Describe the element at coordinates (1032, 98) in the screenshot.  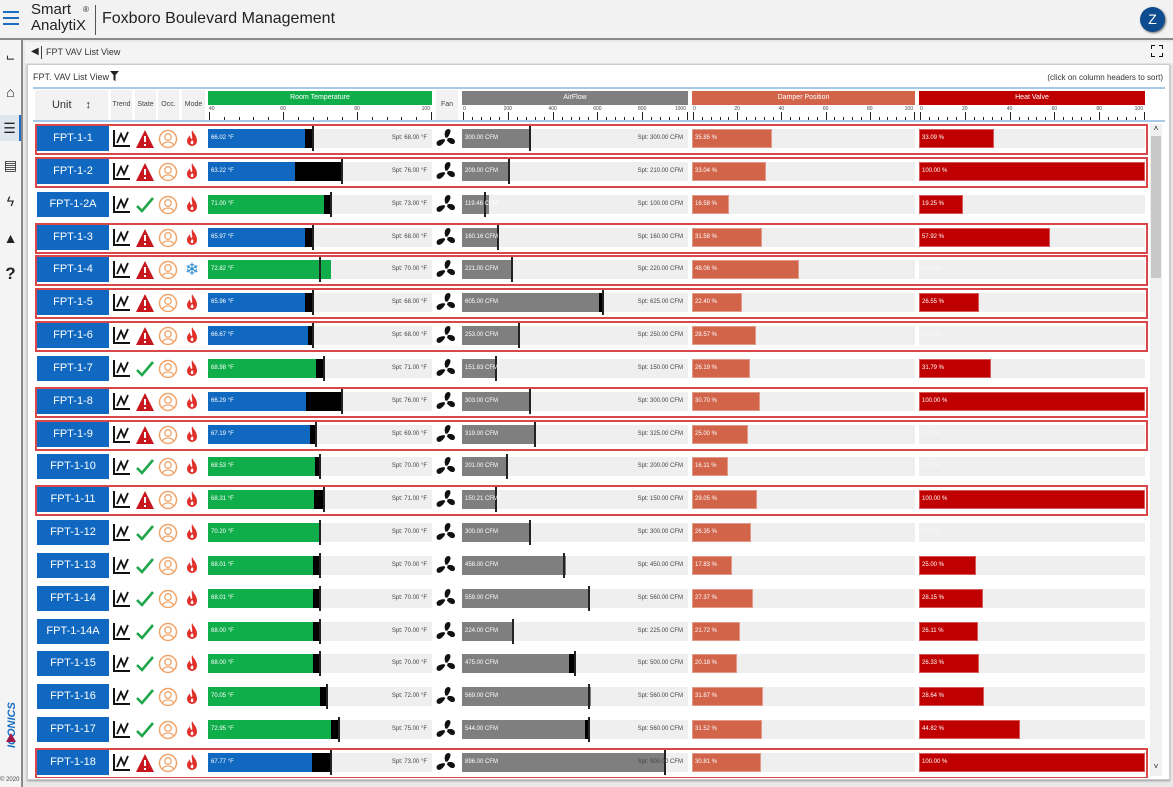
I see `column-header-heat-valve: Heat Valve` at that location.